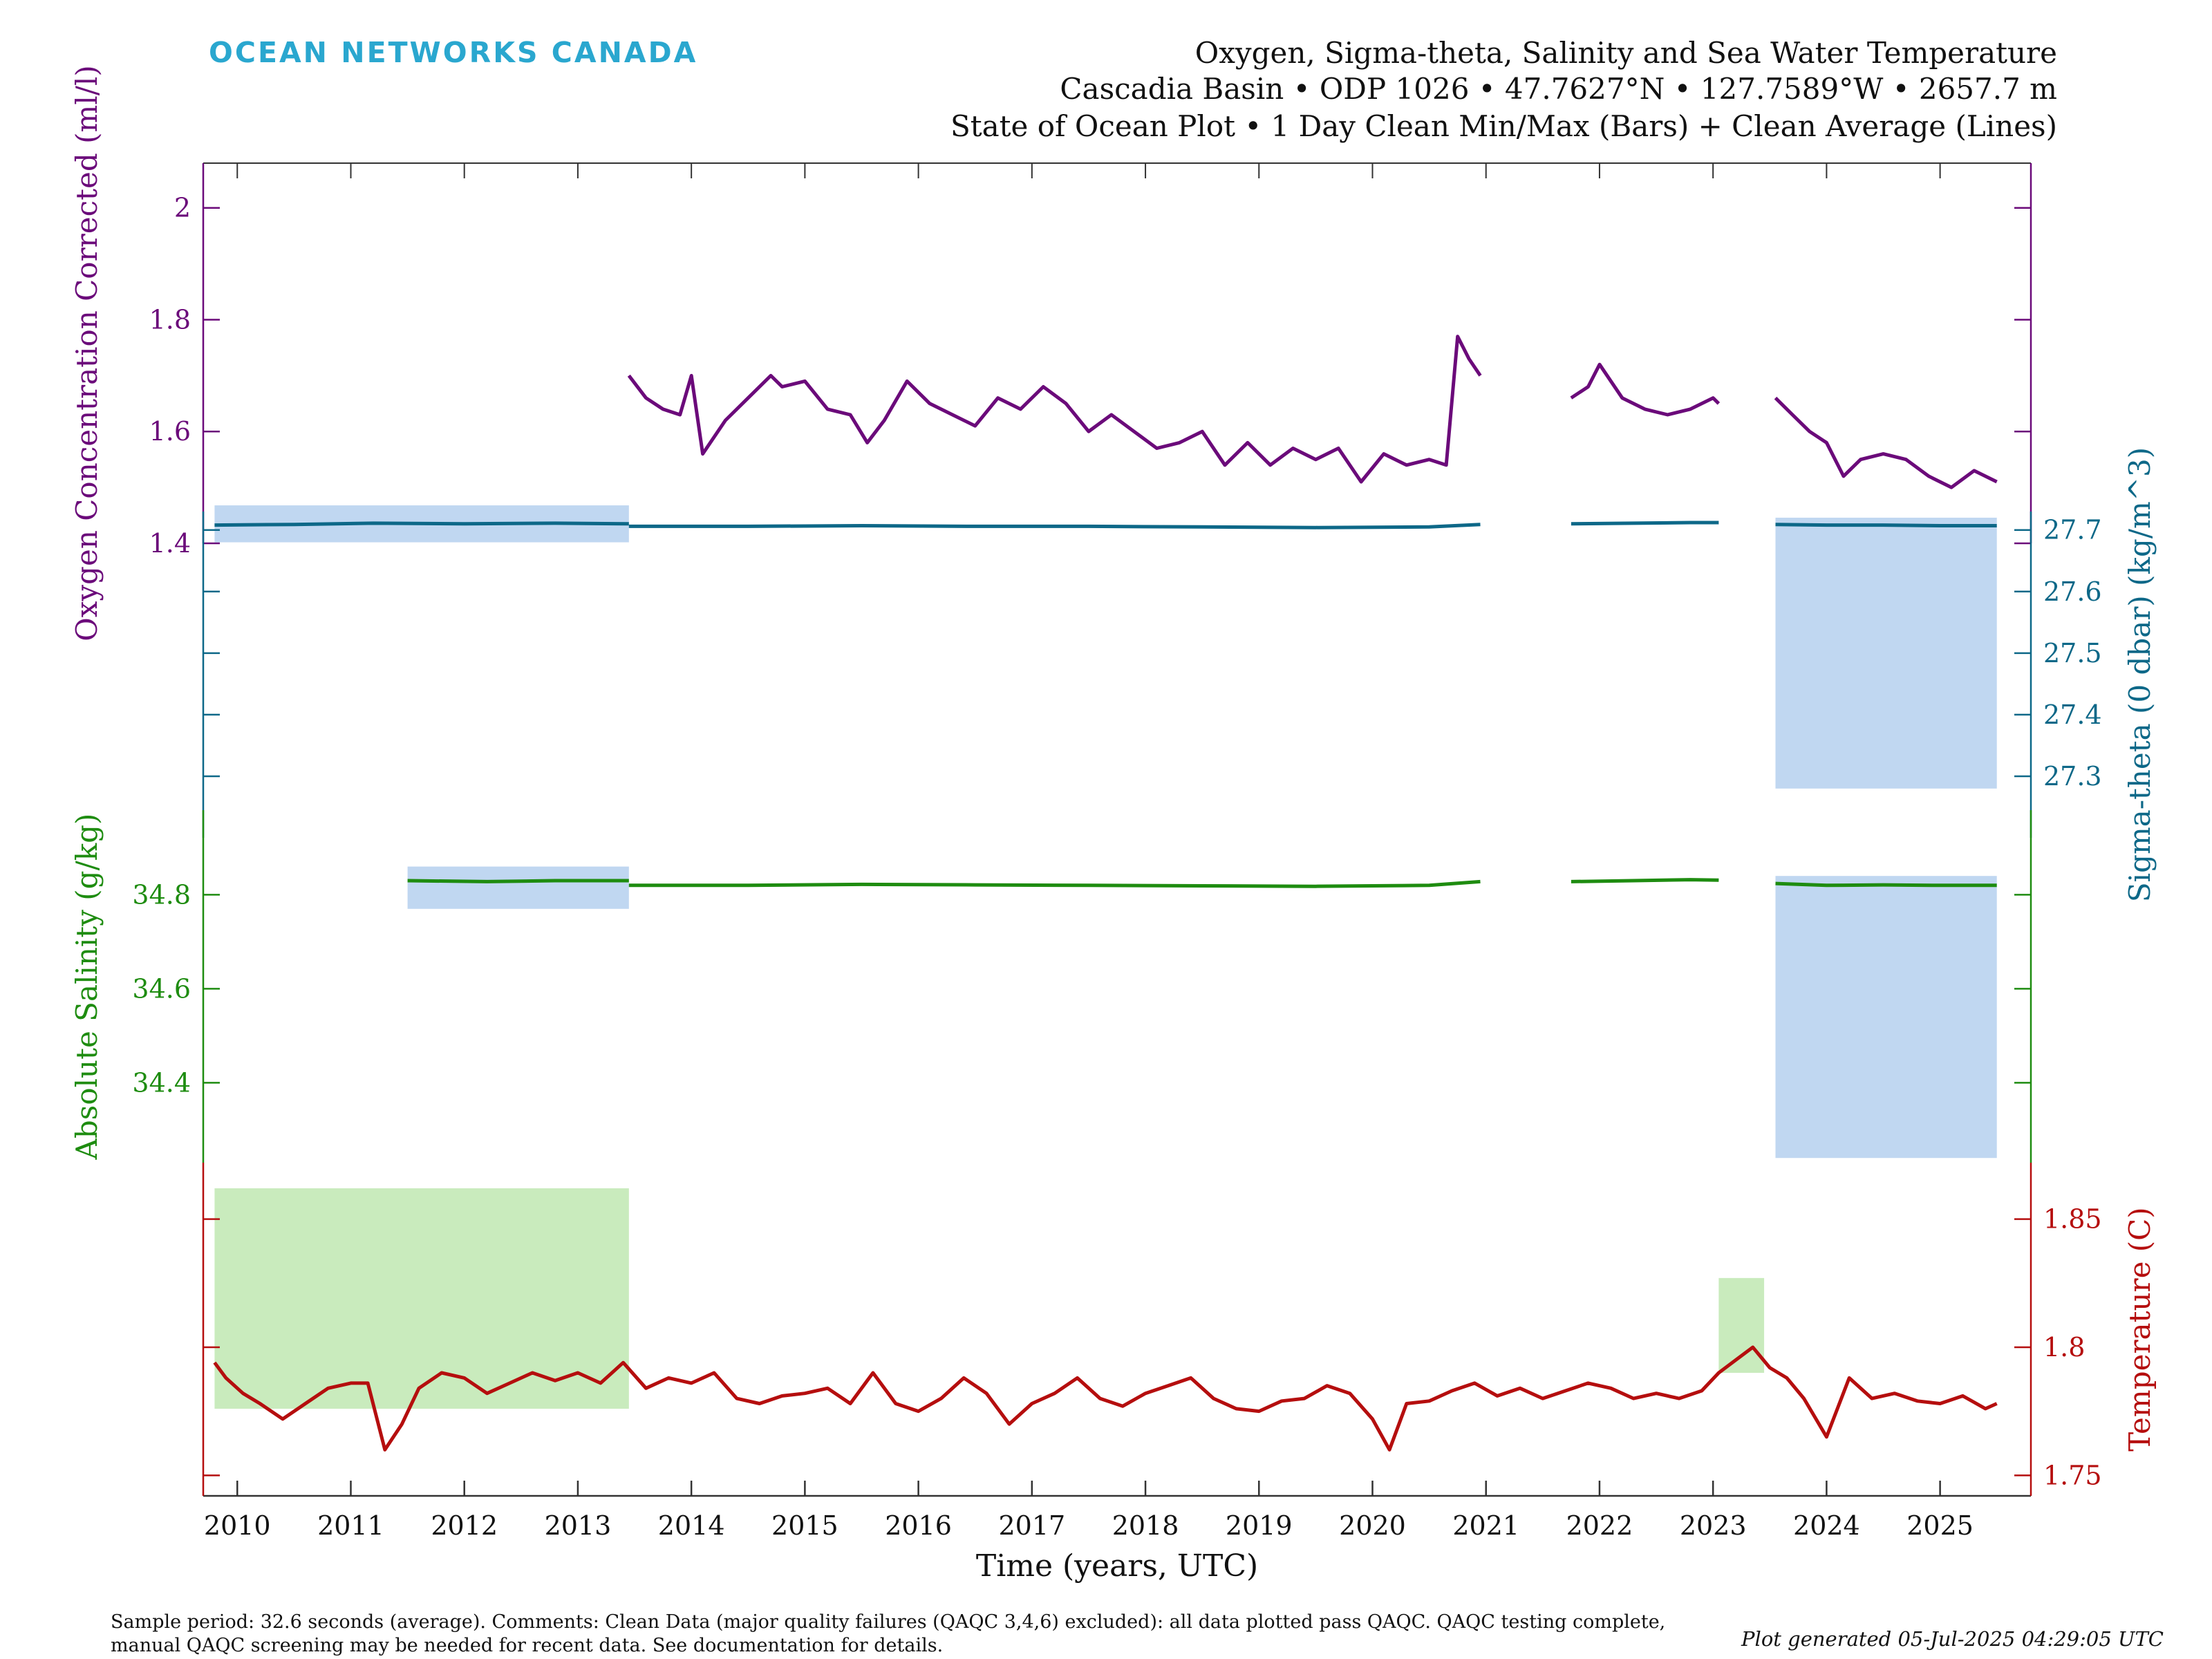 This screenshot has height=1659, width=2212. What do you see at coordinates (1940, 1525) in the screenshot?
I see `x-tick-label: 2025` at bounding box center [1940, 1525].